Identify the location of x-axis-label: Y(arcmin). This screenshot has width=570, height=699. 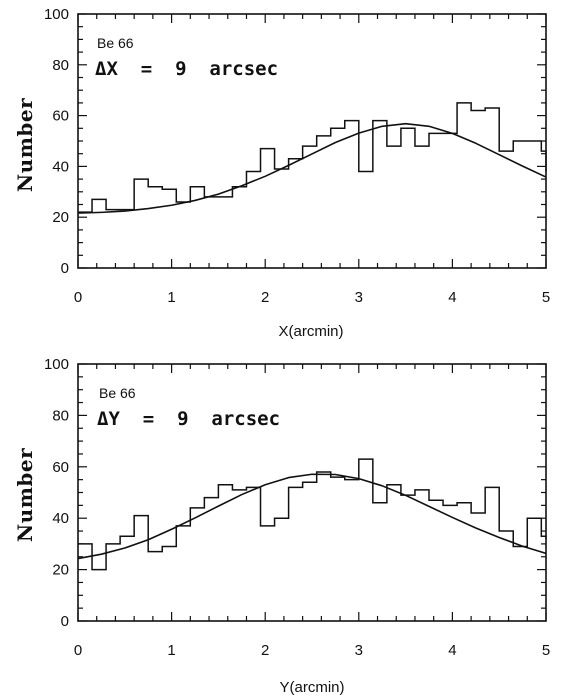
(311, 687).